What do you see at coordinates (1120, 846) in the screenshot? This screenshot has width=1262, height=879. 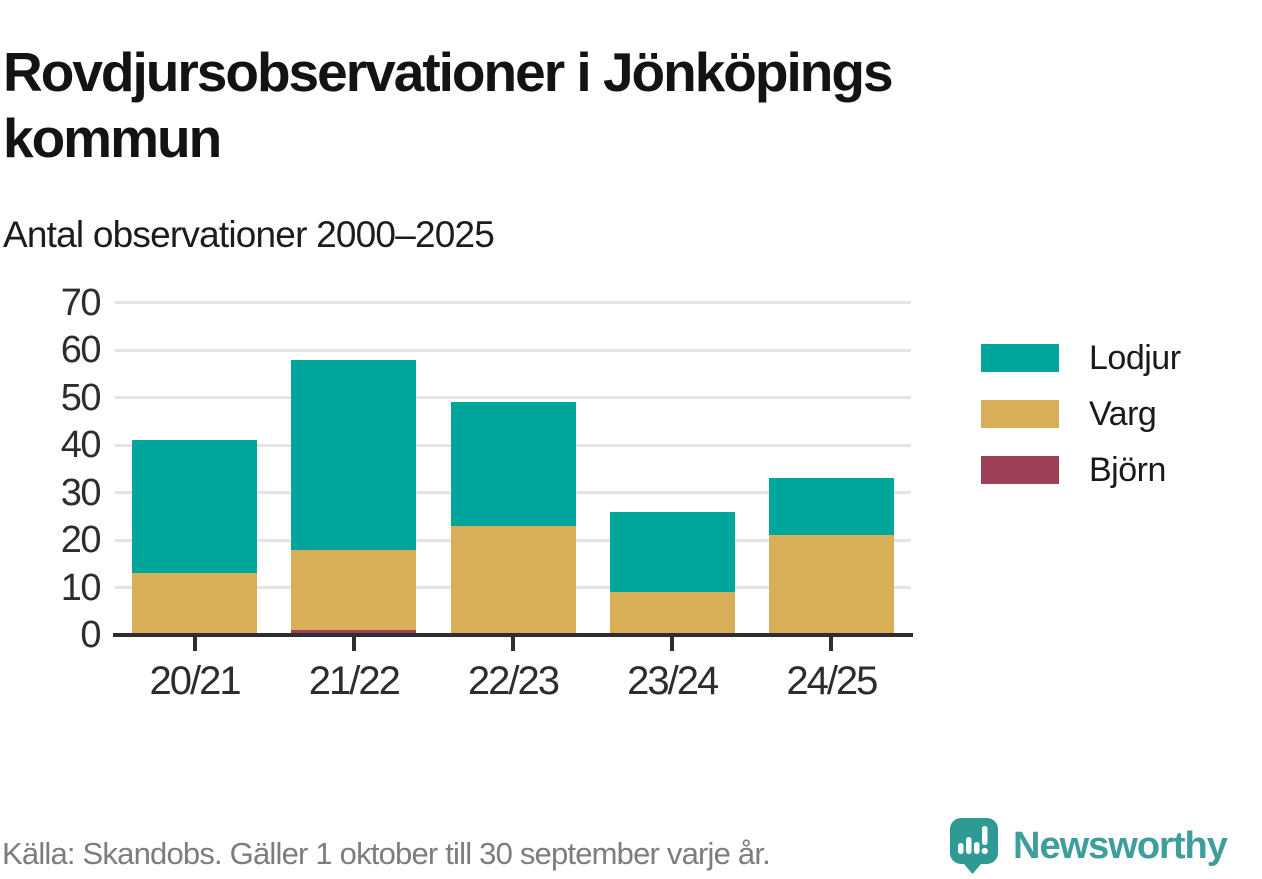 I see `brand-name: Newsworthy` at bounding box center [1120, 846].